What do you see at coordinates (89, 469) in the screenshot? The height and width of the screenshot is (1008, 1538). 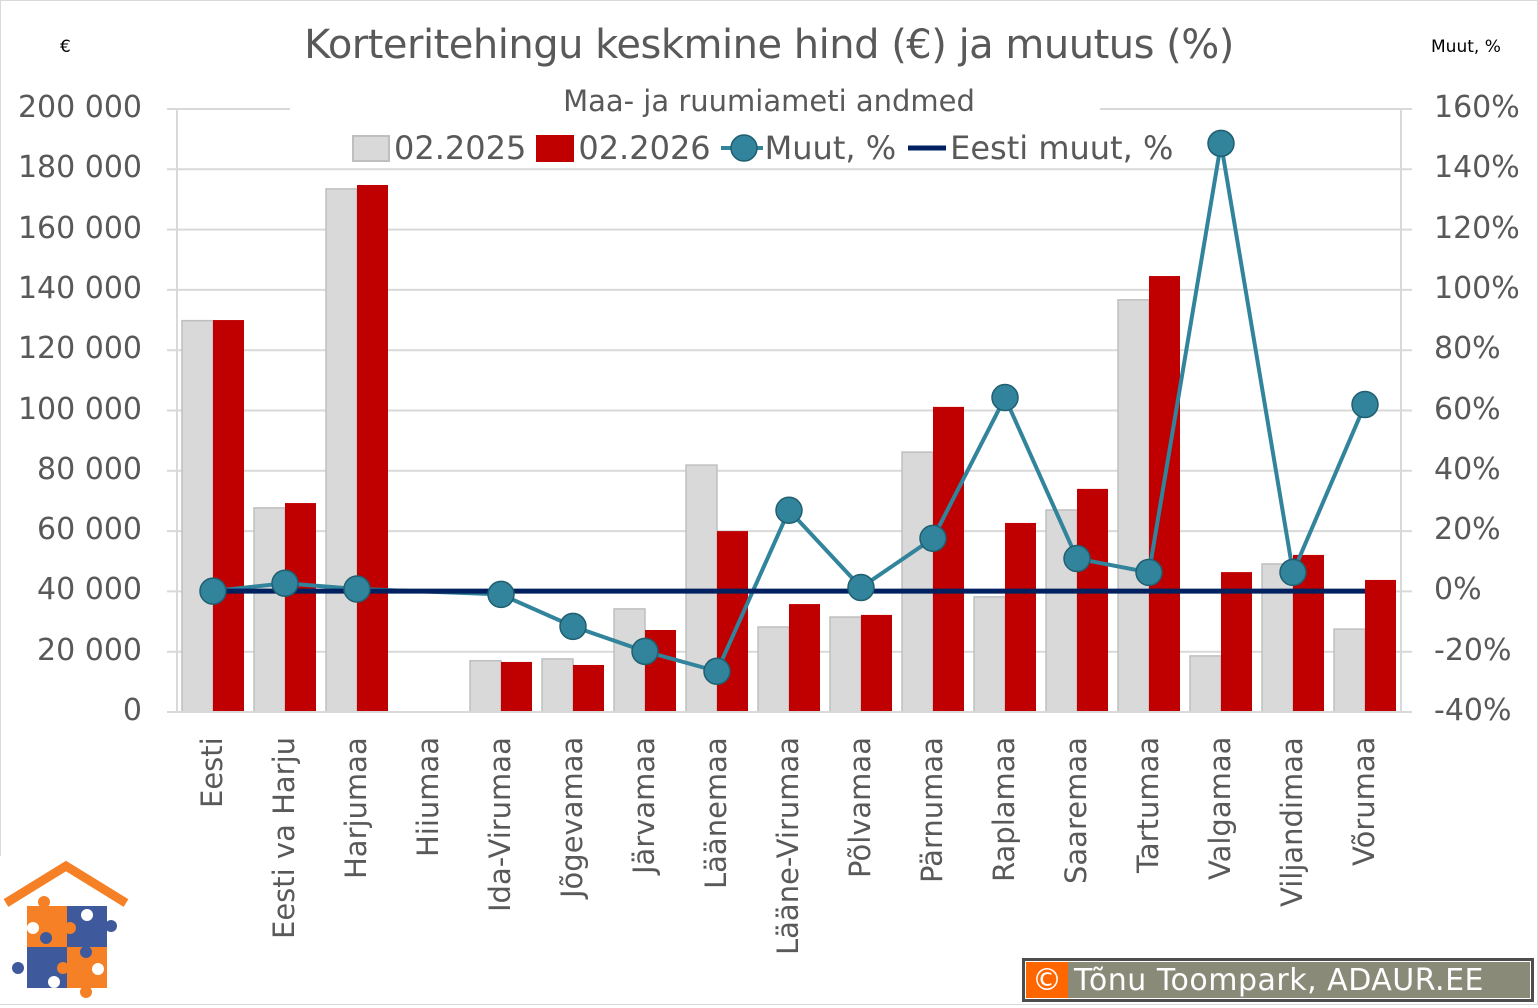 I see `left-axis-tick-label: 80 000` at bounding box center [89, 469].